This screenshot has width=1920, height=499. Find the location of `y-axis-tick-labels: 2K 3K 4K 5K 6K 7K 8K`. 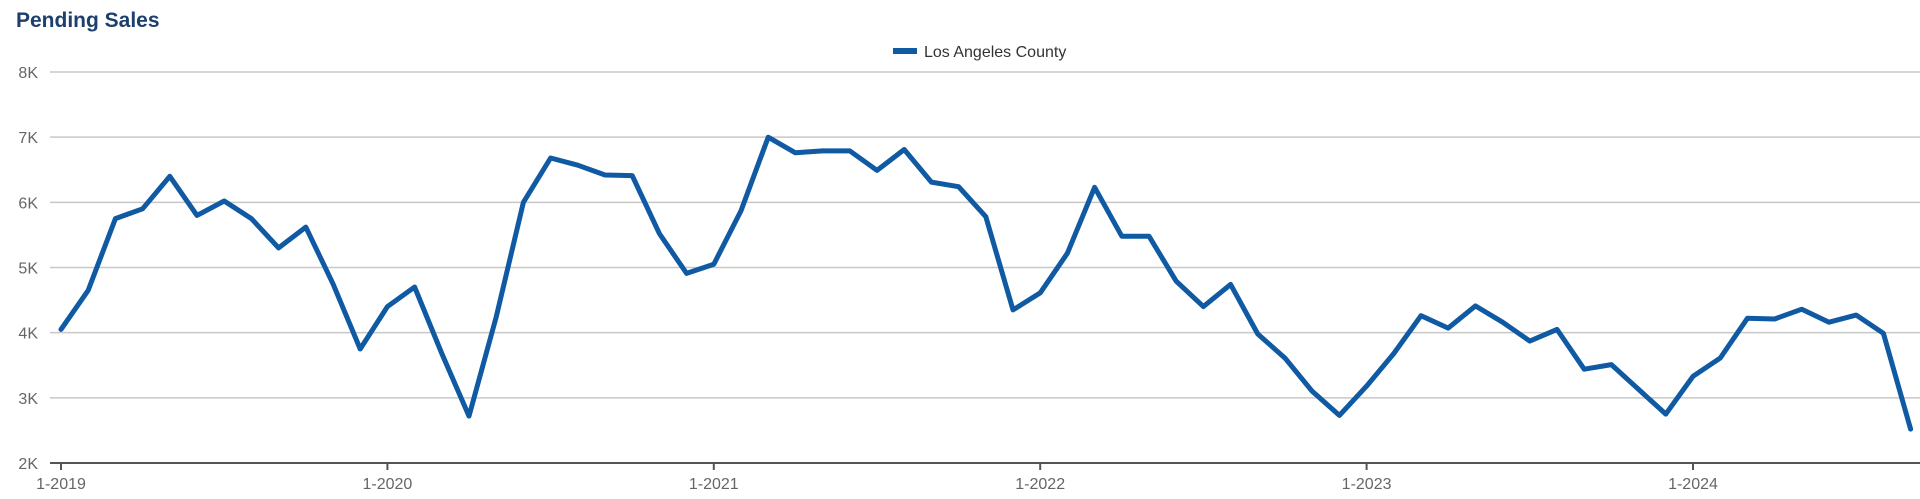

y-axis-tick-labels: 2K 3K 4K 5K 6K 7K 8K is located at coordinates (28, 269).